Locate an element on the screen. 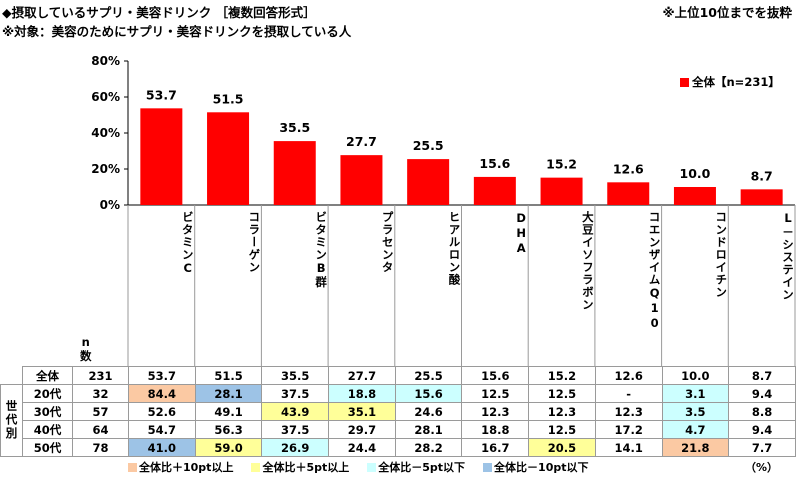 The image size is (800, 477). category-label: ビタミンB群 is located at coordinates (321, 250).